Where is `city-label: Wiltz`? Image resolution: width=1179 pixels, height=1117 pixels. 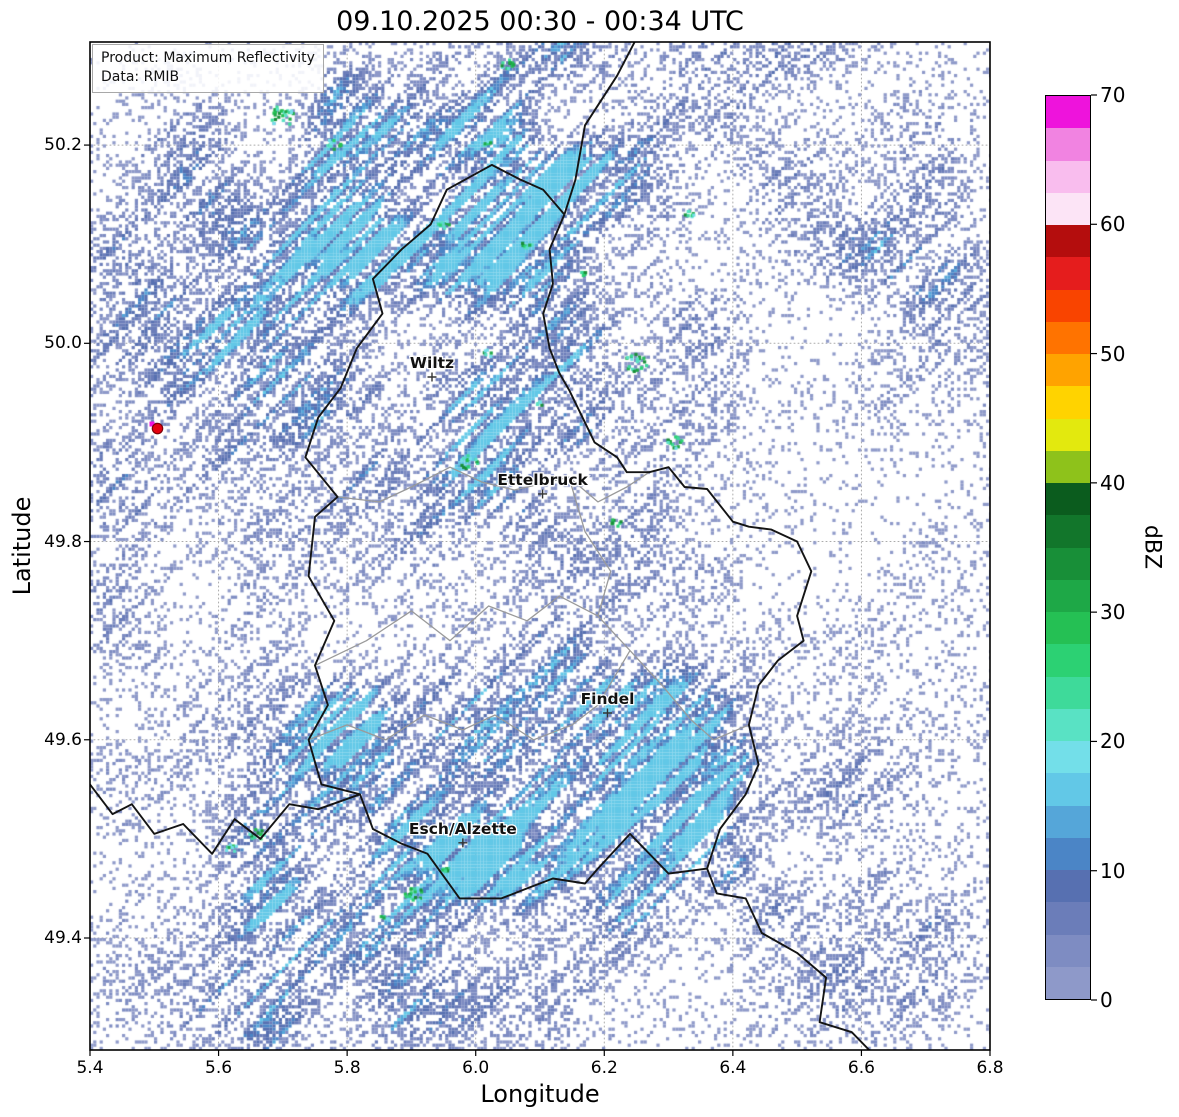 city-label: Wiltz is located at coordinates (432, 363).